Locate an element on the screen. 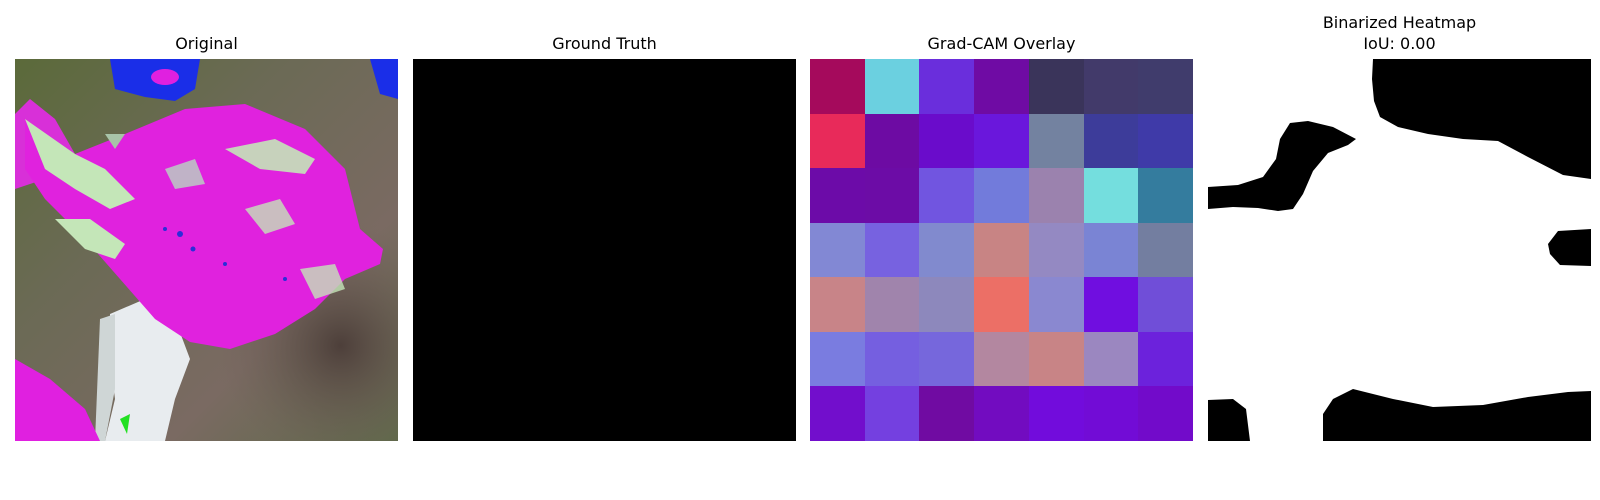  gradcam-cell-r2-c1 is located at coordinates (892, 195).